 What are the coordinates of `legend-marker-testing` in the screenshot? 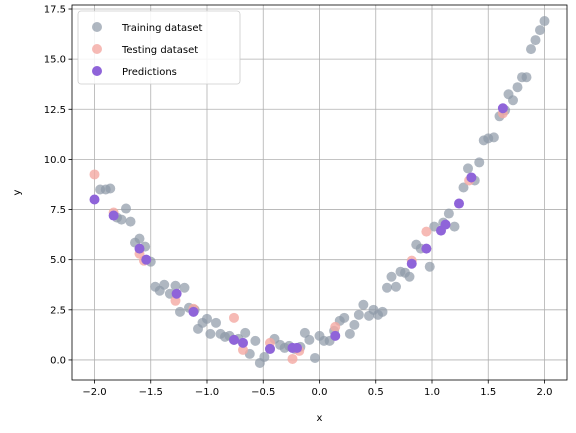 It's located at (97, 49).